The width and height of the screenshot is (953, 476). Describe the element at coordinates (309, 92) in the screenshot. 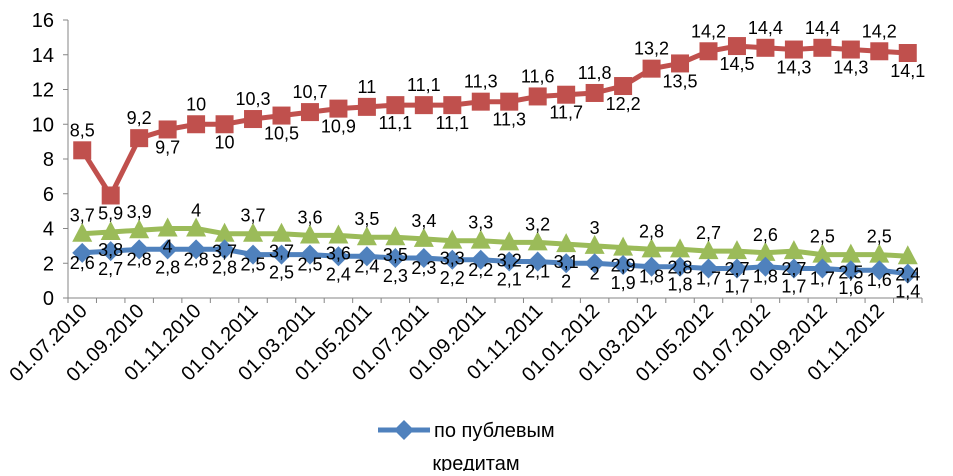

I see `data-label: 10,7` at that location.